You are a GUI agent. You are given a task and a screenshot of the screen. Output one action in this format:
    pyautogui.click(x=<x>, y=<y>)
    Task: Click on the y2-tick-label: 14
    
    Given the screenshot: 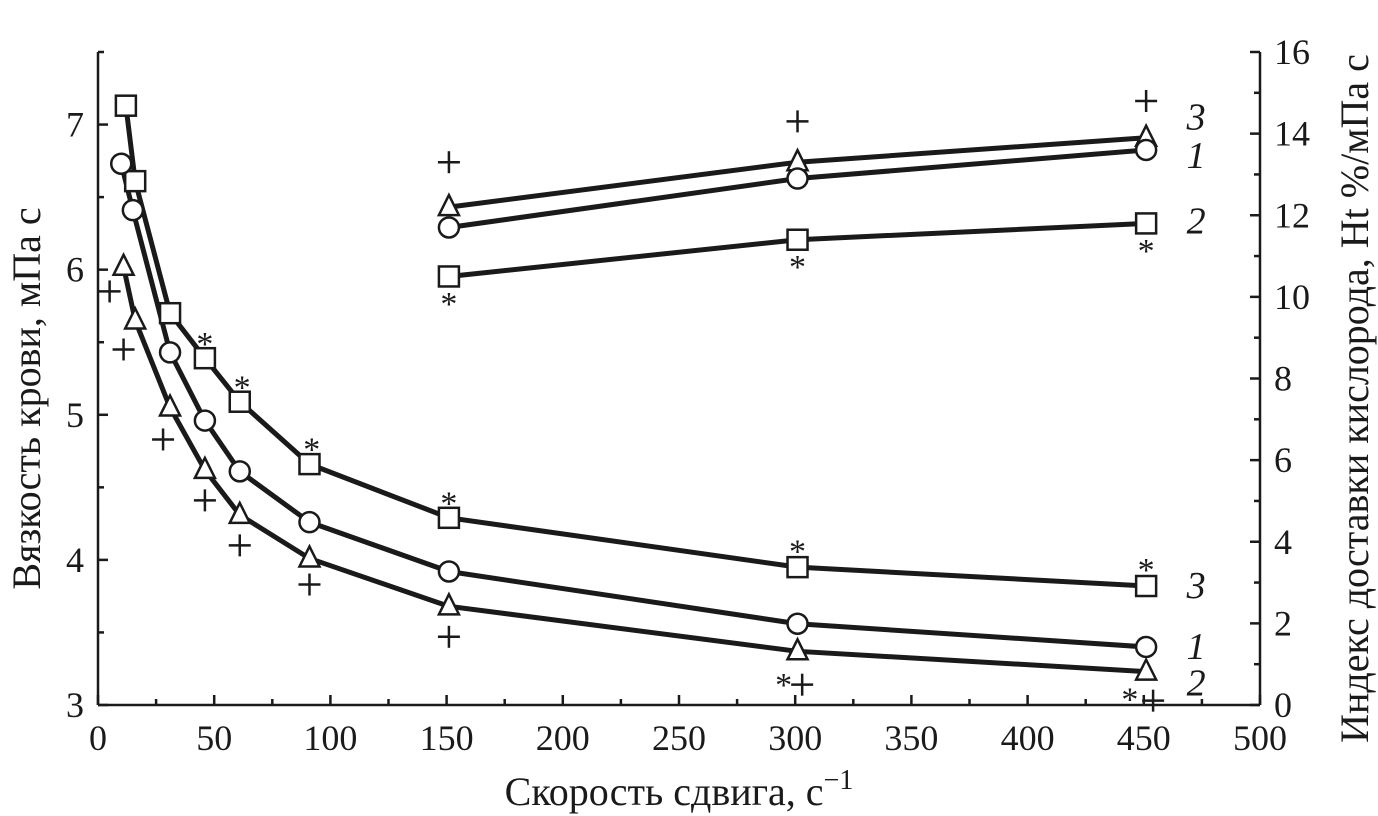 What is the action you would take?
    pyautogui.click(x=1292, y=134)
    